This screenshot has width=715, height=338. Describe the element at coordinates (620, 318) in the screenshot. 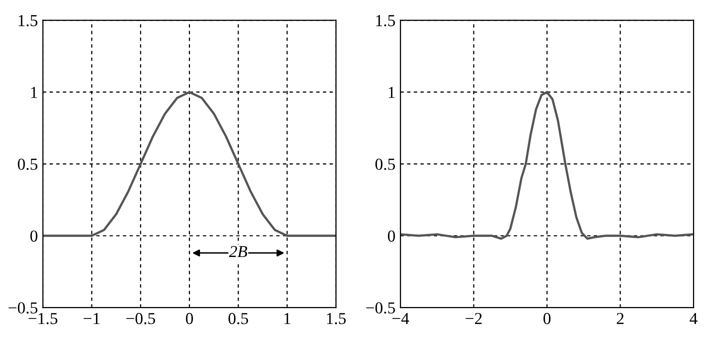

I see `x-tick-label: 2` at that location.